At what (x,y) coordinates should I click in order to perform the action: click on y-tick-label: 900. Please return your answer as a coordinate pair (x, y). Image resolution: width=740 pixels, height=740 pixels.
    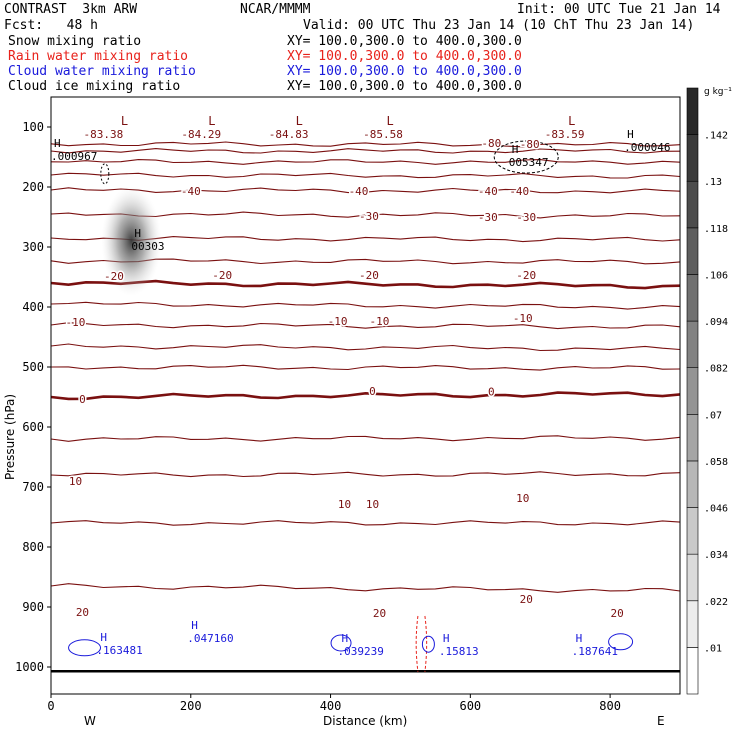
    Looking at the image, I should click on (33, 607).